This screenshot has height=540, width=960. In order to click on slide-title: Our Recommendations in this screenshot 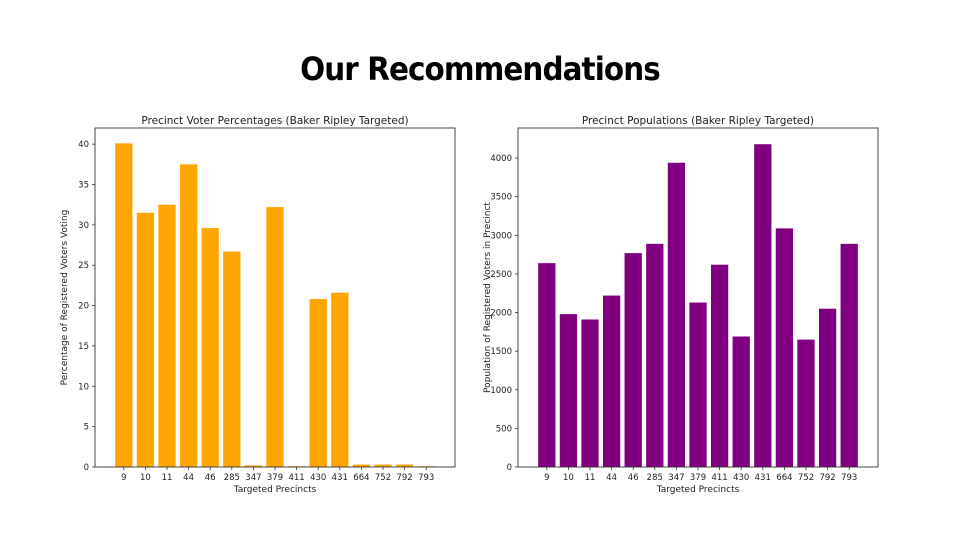, I will do `click(480, 69)`.